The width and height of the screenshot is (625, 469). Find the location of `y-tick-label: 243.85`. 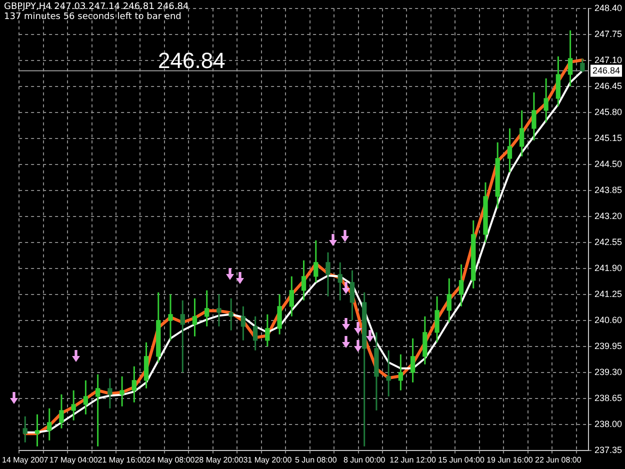

y-tick-label: 243.85 is located at coordinates (608, 189).